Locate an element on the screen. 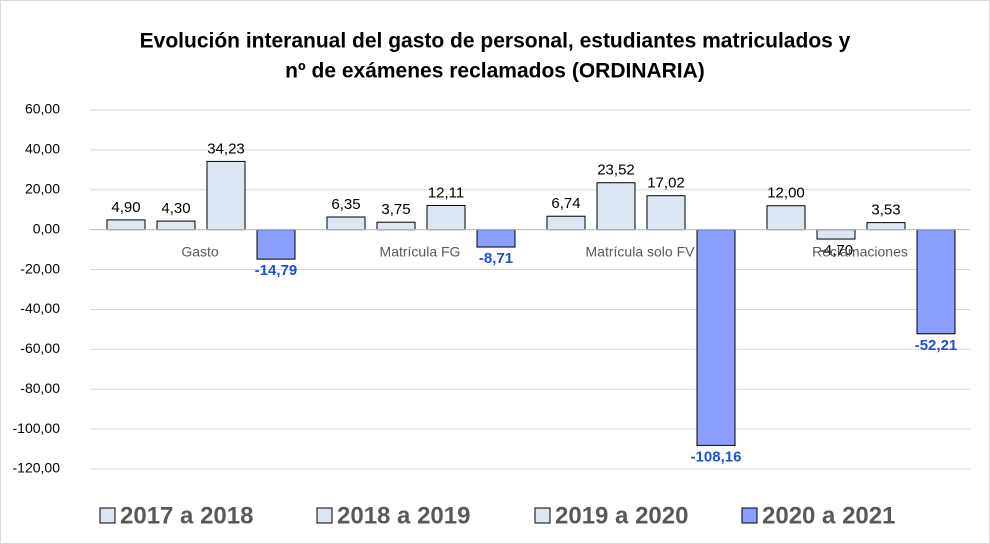  data-label: -14,79 is located at coordinates (276, 270).